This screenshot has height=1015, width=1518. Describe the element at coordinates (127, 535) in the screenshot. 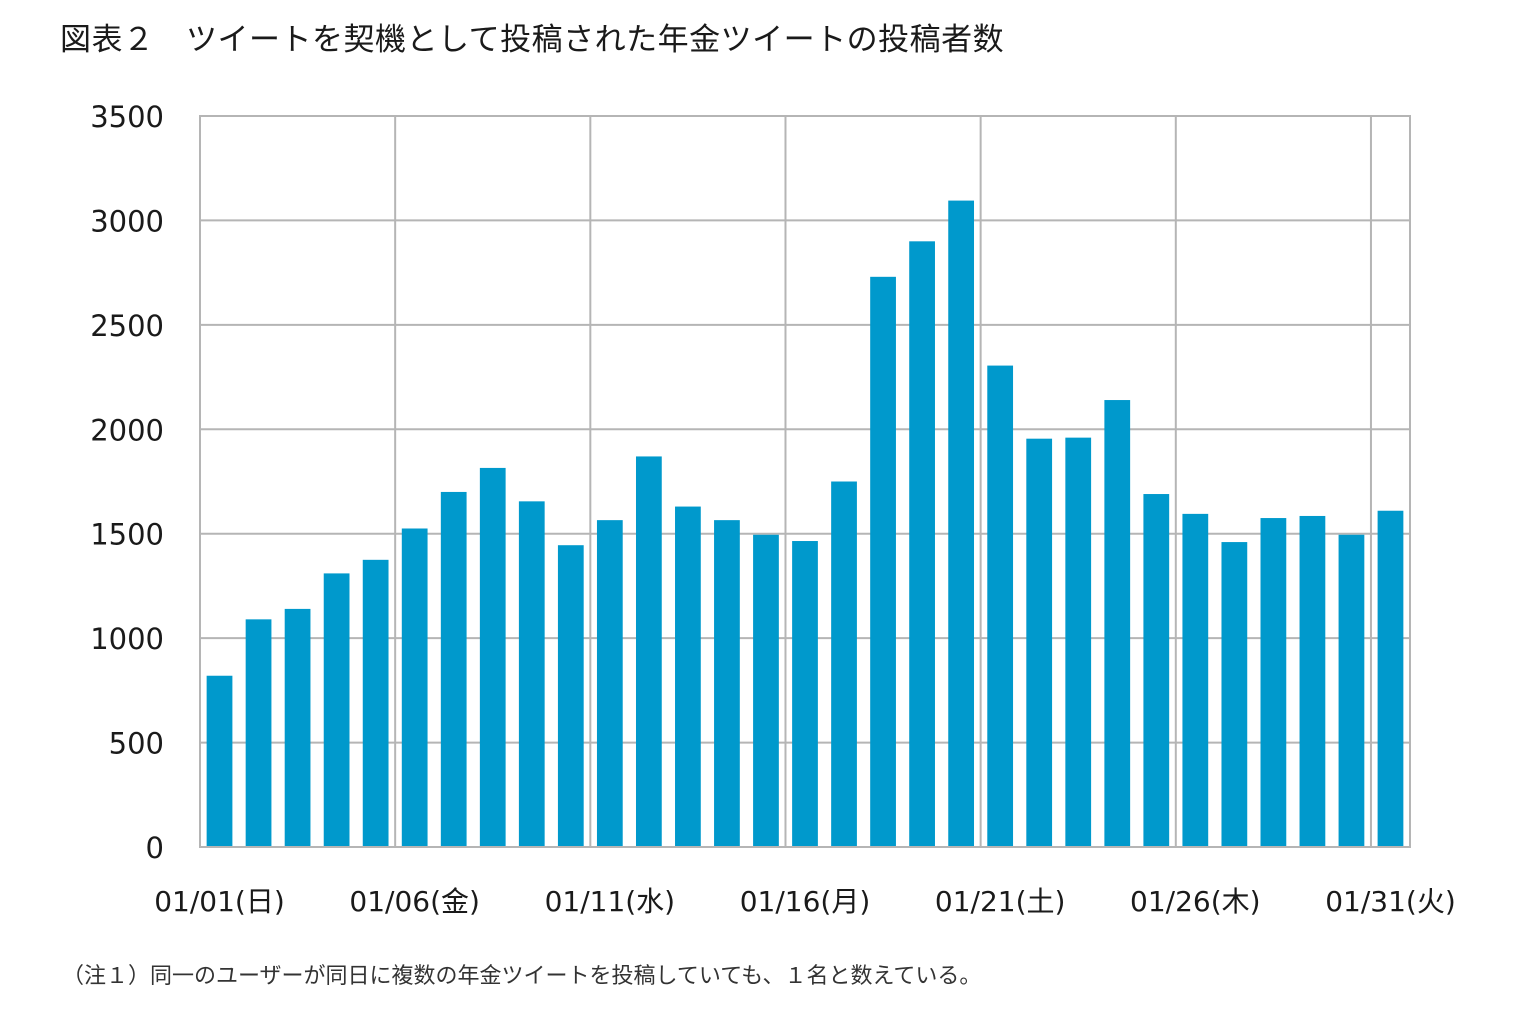

I see `y-tick-label: 1500` at that location.